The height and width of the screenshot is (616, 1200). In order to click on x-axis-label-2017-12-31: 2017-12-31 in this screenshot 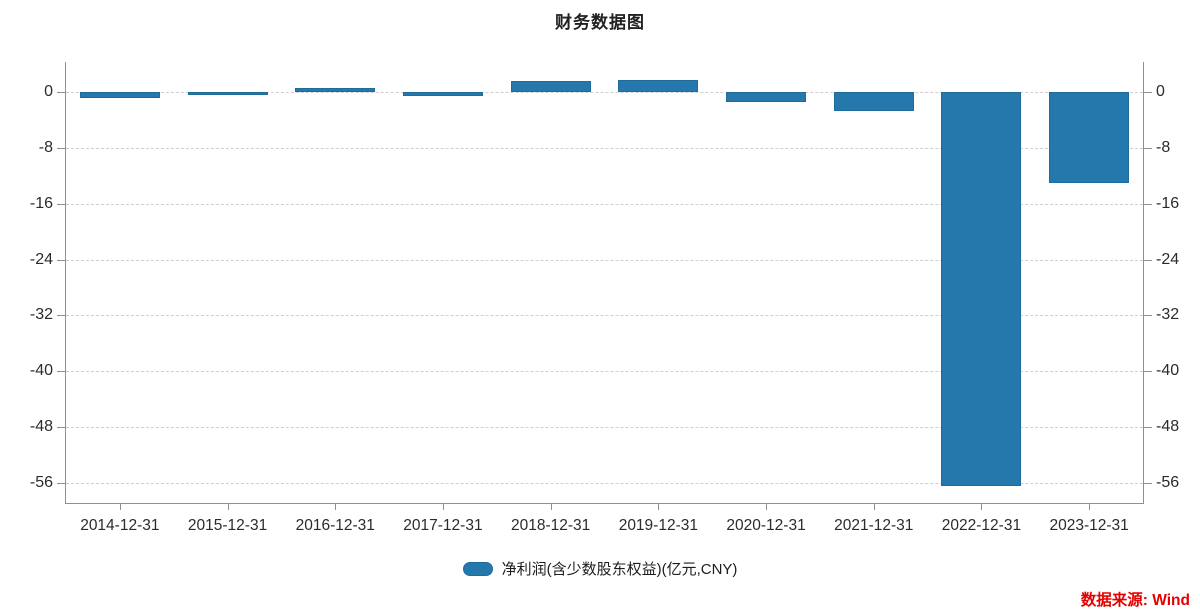, I will do `click(443, 525)`.